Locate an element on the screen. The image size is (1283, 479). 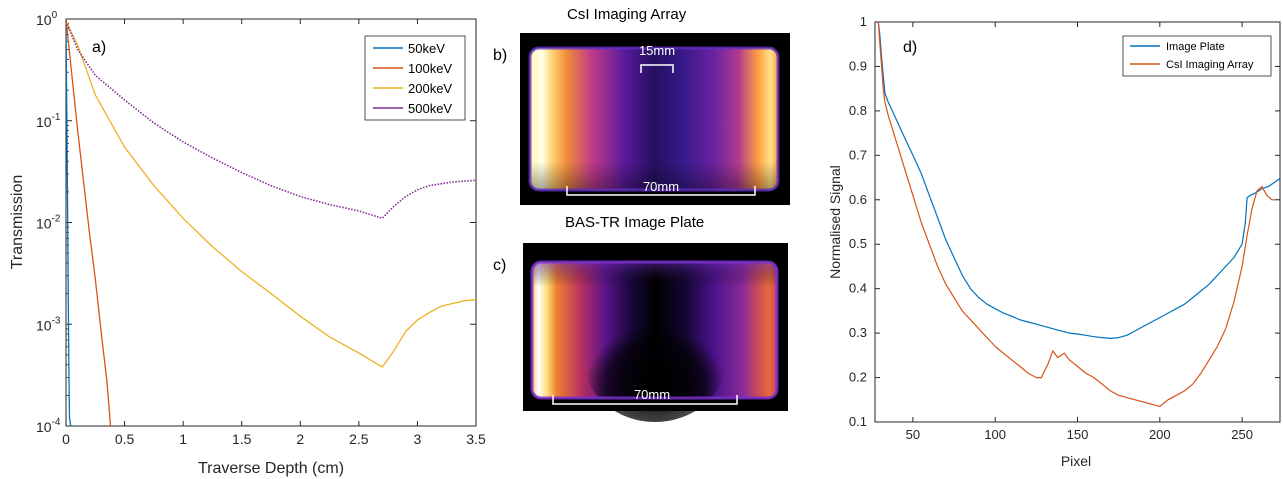
panel-a-x-tick-label: 2.5 is located at coordinates (359, 439).